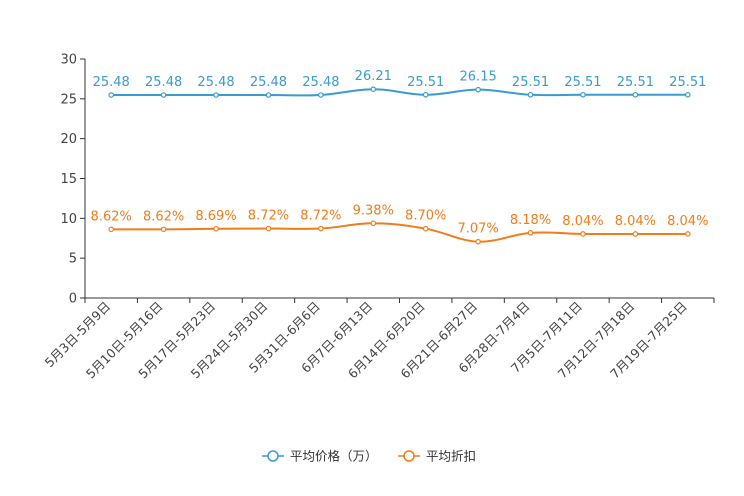  I want to click on y-tick-label: 5, so click(73, 259).